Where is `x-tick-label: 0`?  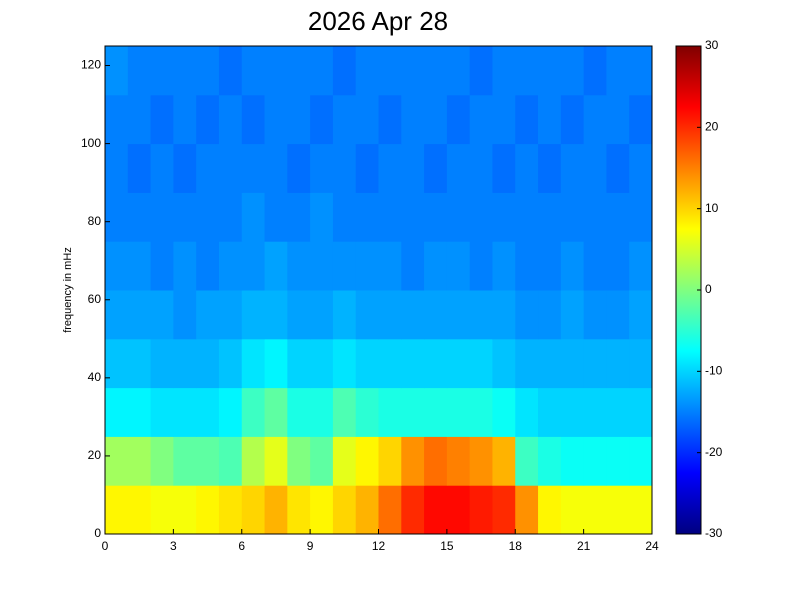
x-tick-label: 0 is located at coordinates (105, 546).